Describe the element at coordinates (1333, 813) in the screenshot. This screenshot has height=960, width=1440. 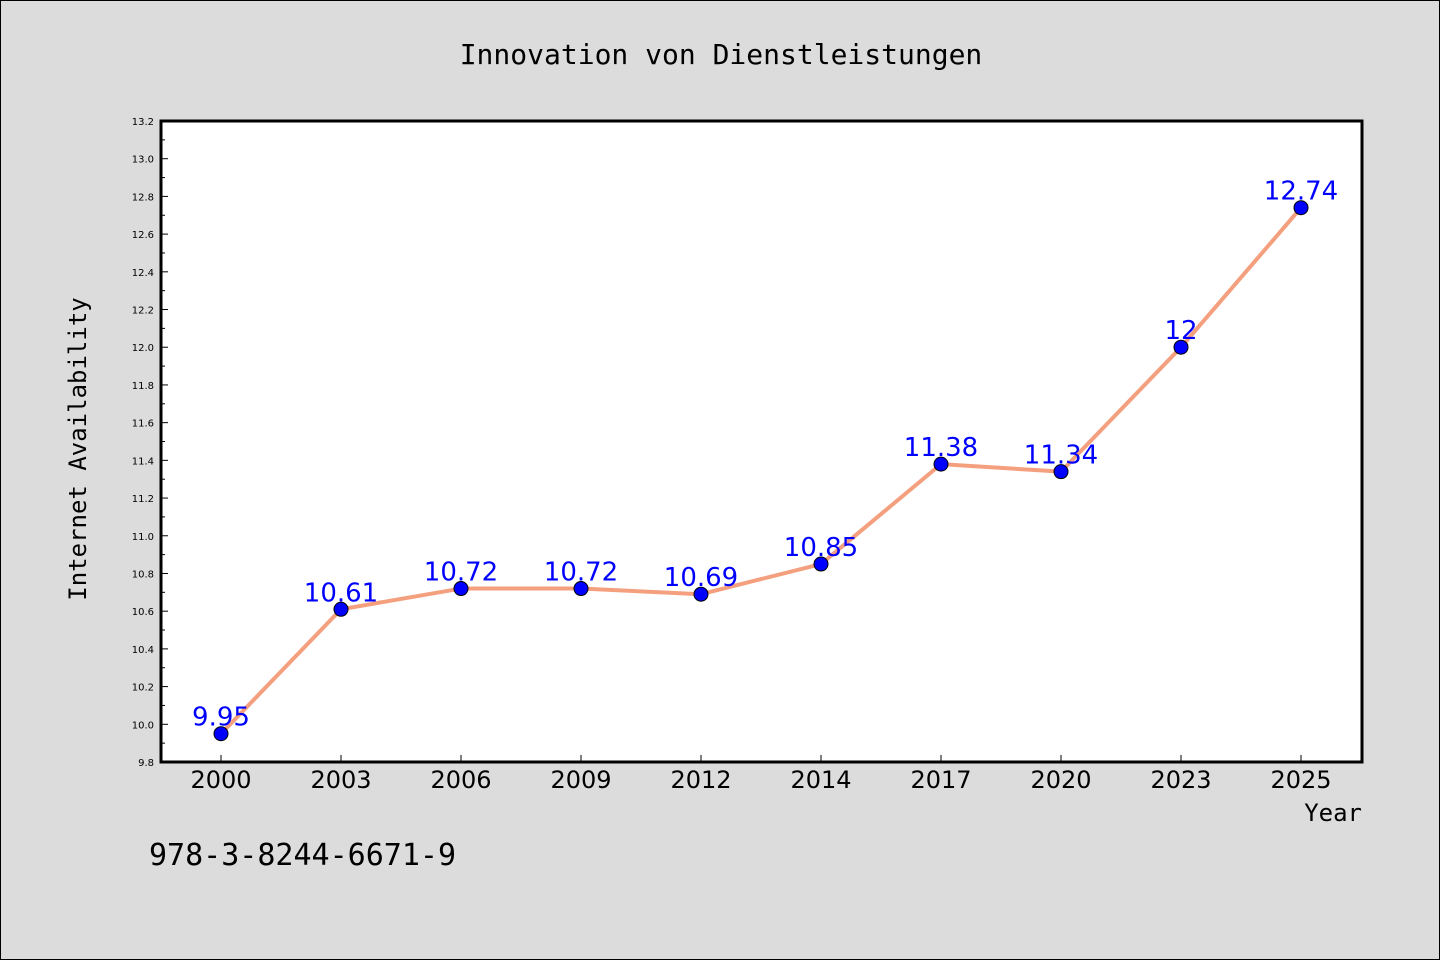
I see `x-axis-label: Year` at that location.